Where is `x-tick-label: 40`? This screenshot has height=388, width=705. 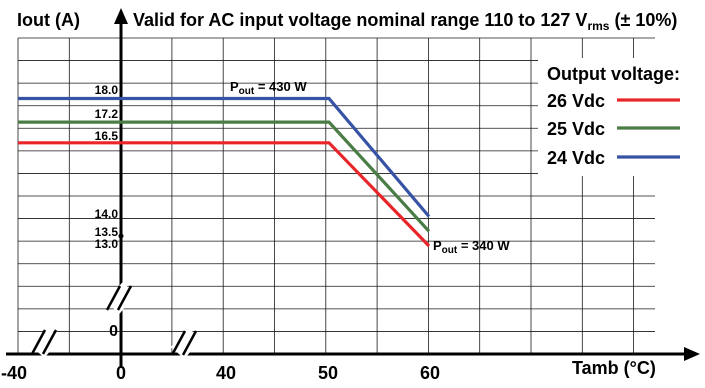
x-tick-label: 40 is located at coordinates (226, 373).